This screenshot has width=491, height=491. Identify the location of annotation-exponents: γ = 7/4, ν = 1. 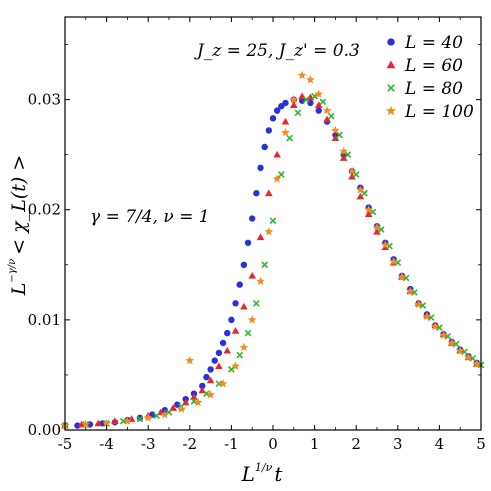
(150, 217).